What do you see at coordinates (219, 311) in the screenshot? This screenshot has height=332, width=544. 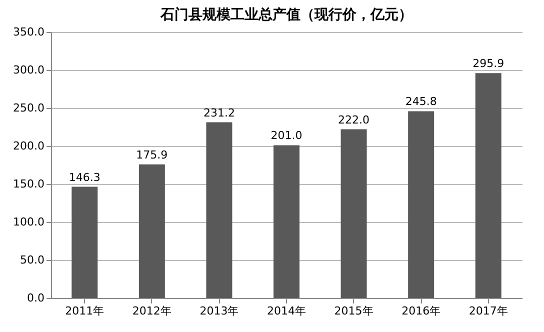 I see `x-tick-label: 2013年` at bounding box center [219, 311].